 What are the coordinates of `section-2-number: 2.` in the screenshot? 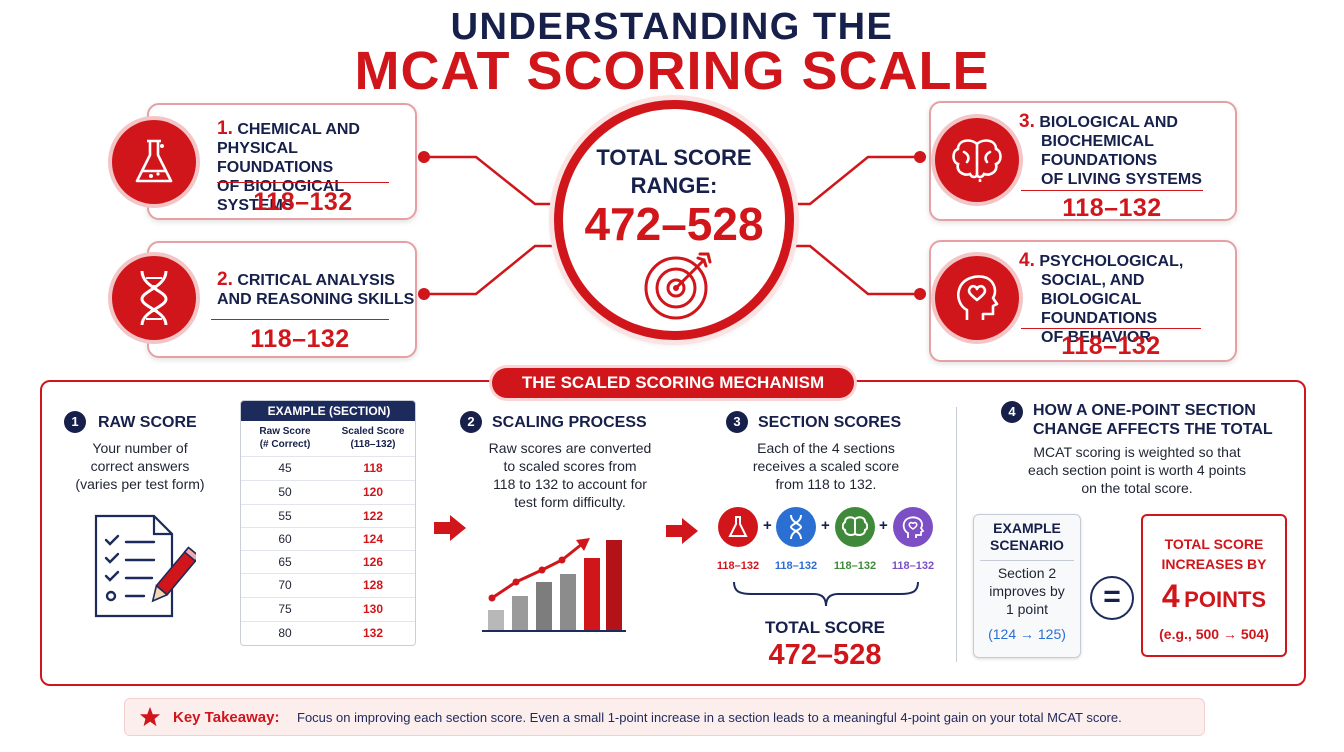 It's located at (225, 279).